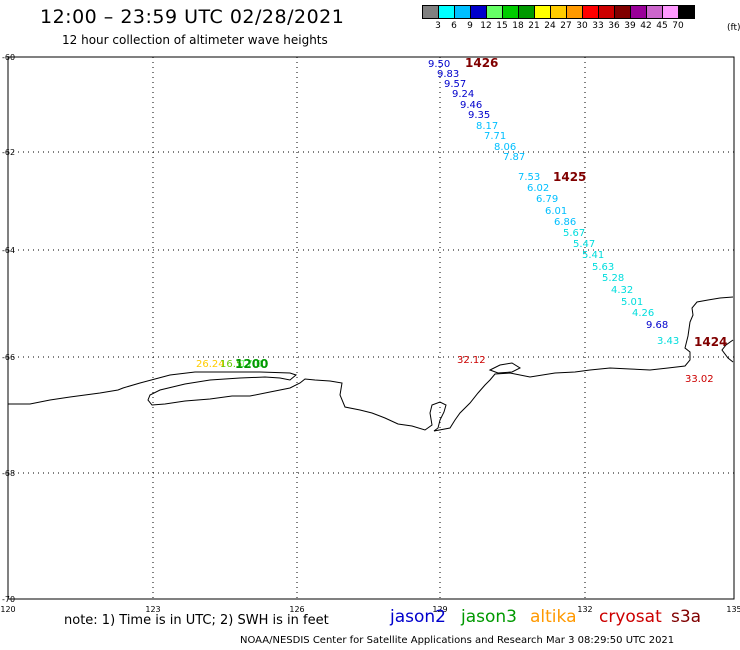  I want to click on wave-height-value: 9.57, so click(455, 84).